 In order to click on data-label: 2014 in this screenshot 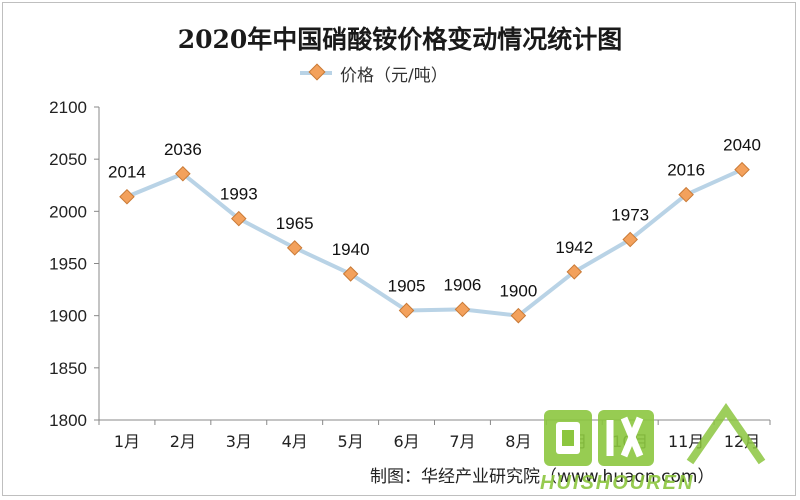, I will do `click(127, 172)`.